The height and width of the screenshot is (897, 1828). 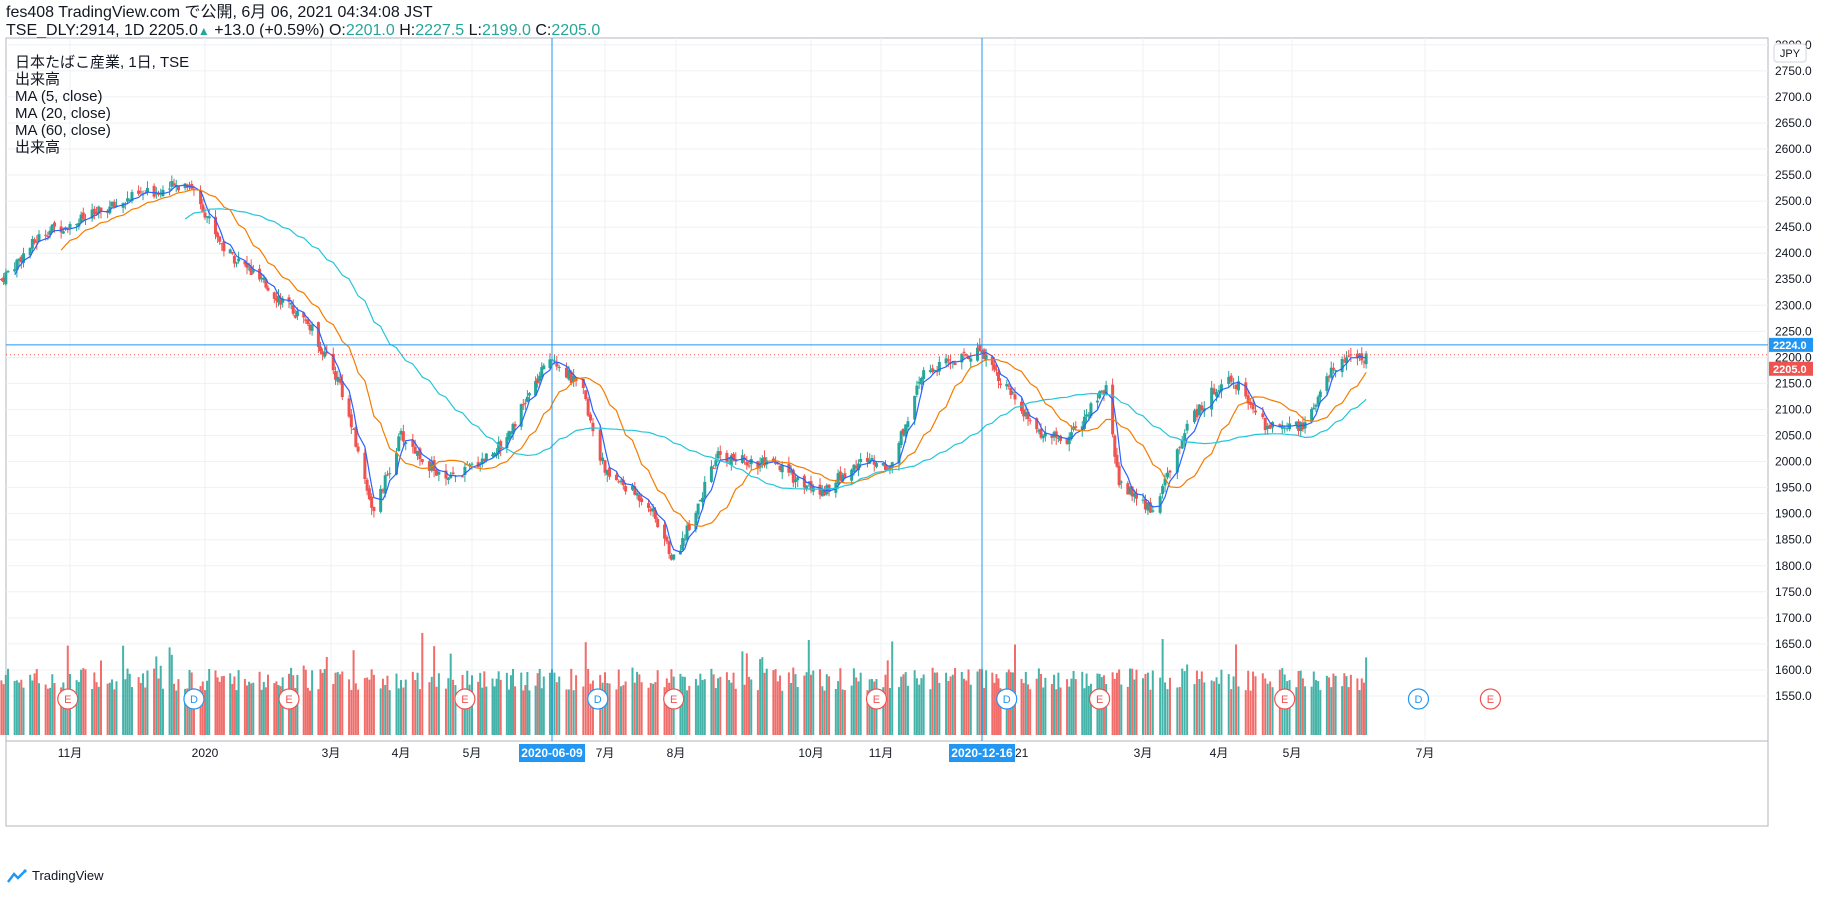 I want to click on legend-symbol: 日本たばこ産業, 1日, TSE, so click(x=102, y=62).